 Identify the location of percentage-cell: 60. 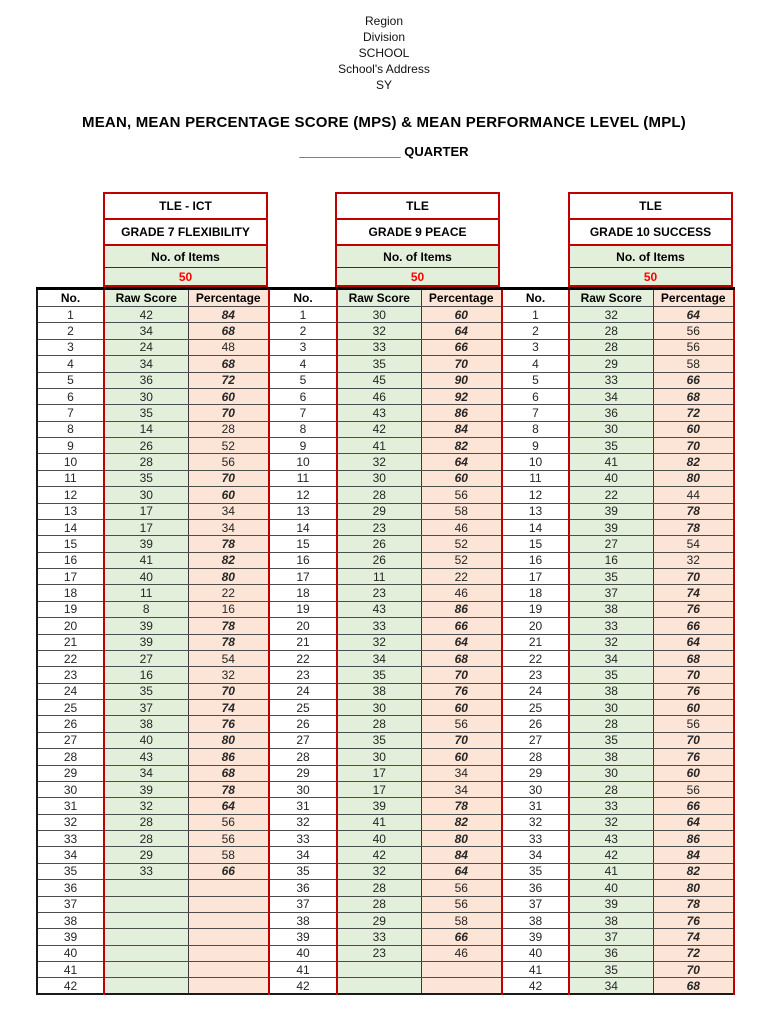
(461, 315).